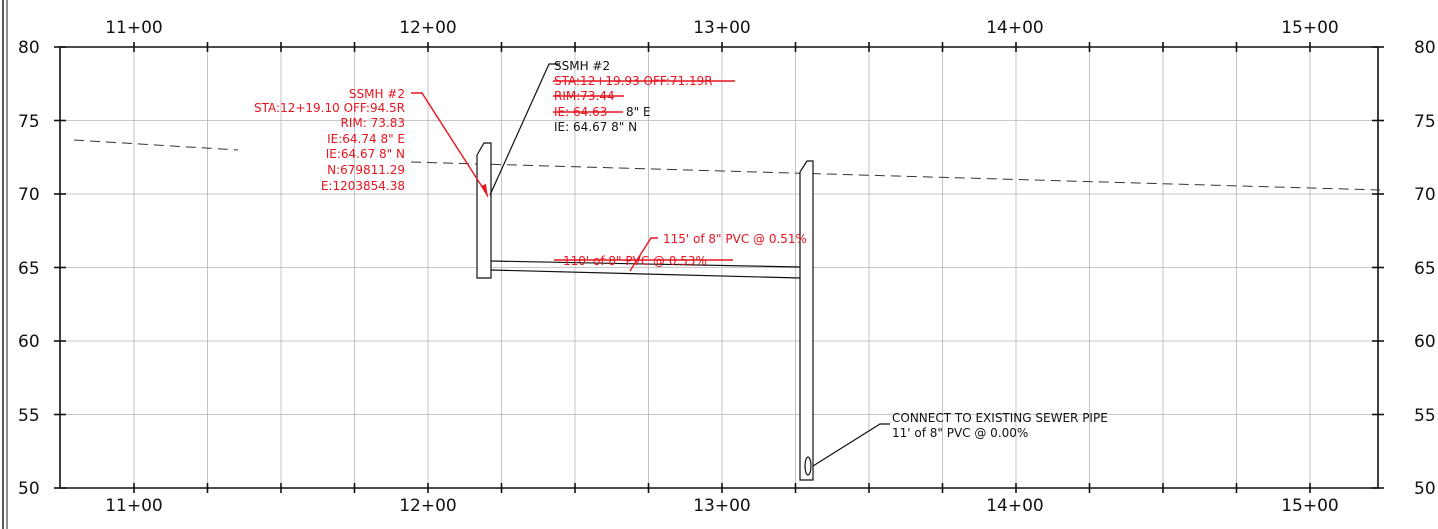 Image resolution: width=1438 pixels, height=529 pixels. I want to click on station-label-bottom: 13+00, so click(722, 506).